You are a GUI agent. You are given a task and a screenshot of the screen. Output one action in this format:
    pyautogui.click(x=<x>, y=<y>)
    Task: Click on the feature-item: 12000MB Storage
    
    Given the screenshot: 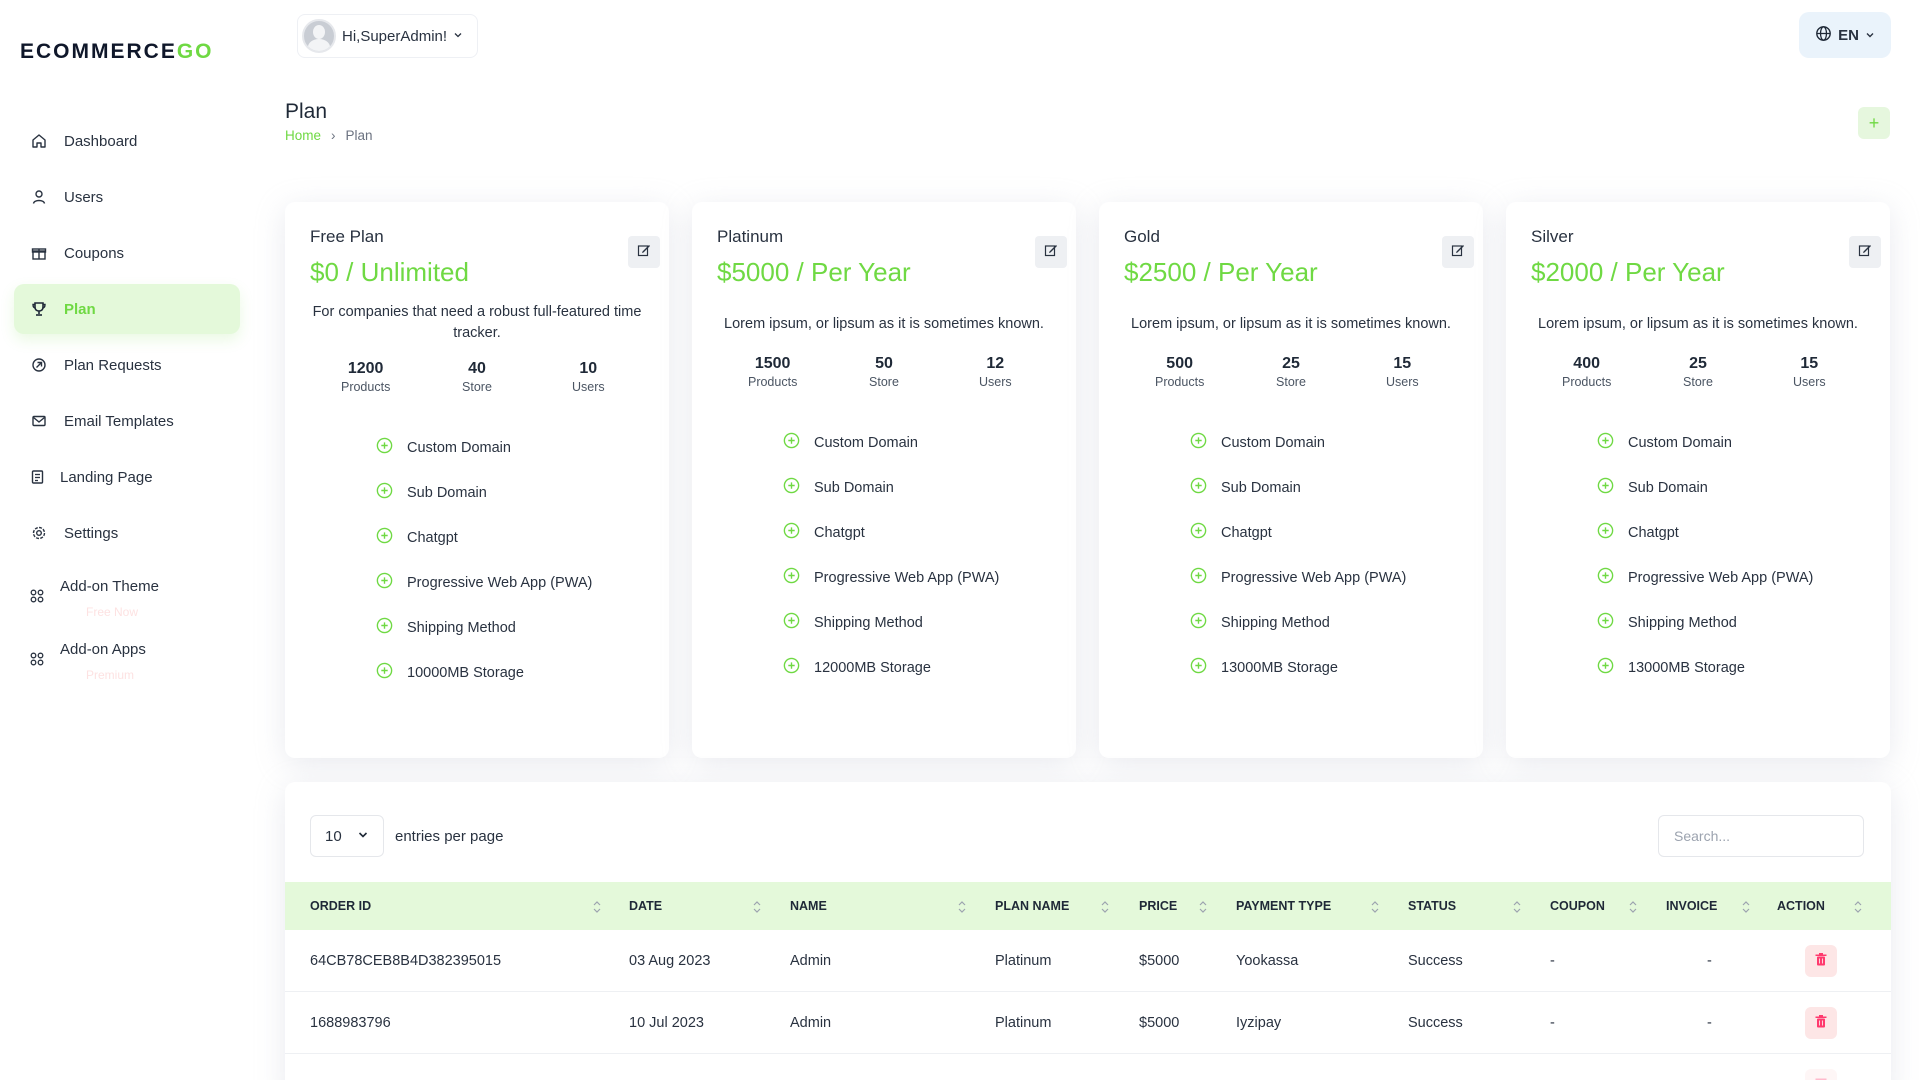 What is the action you would take?
    pyautogui.click(x=891, y=667)
    